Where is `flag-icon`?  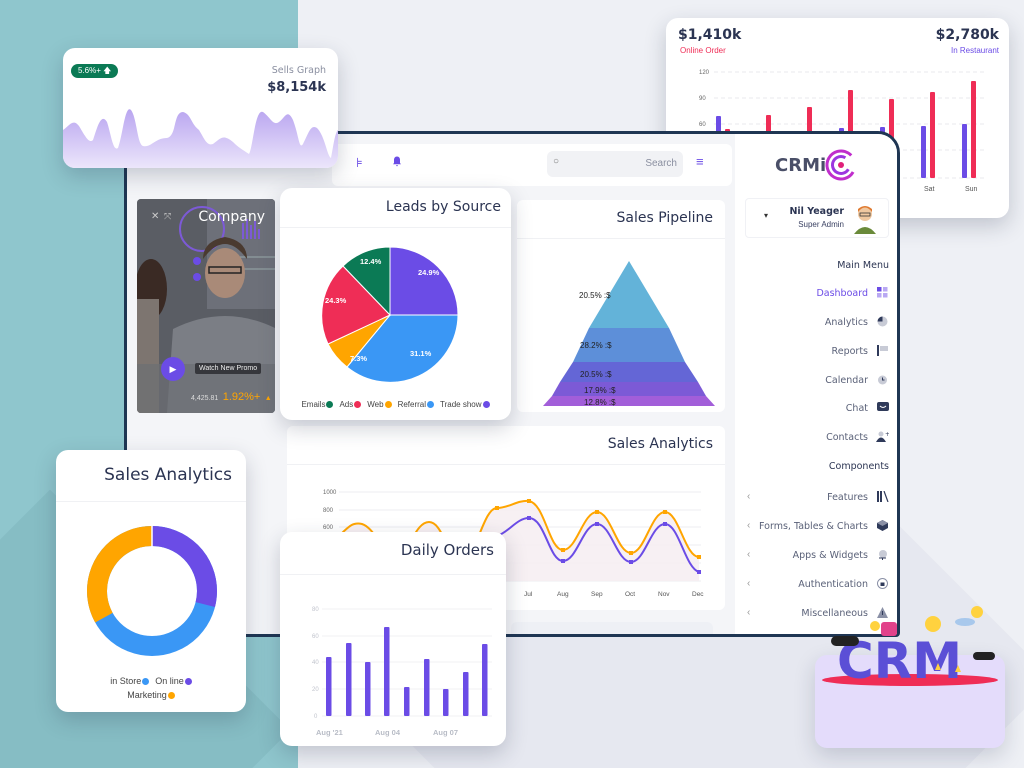
flag-icon is located at coordinates (882, 351).